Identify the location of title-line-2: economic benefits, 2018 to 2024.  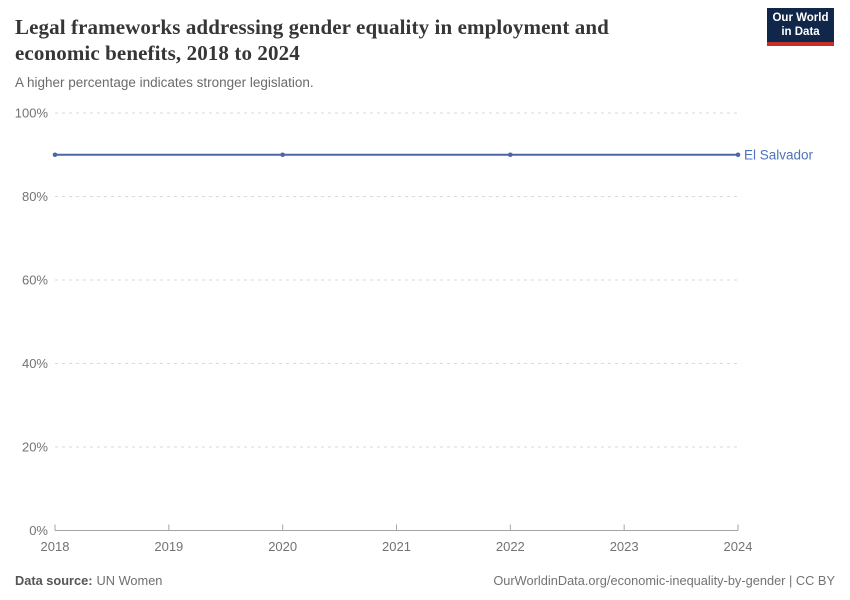
(157, 53).